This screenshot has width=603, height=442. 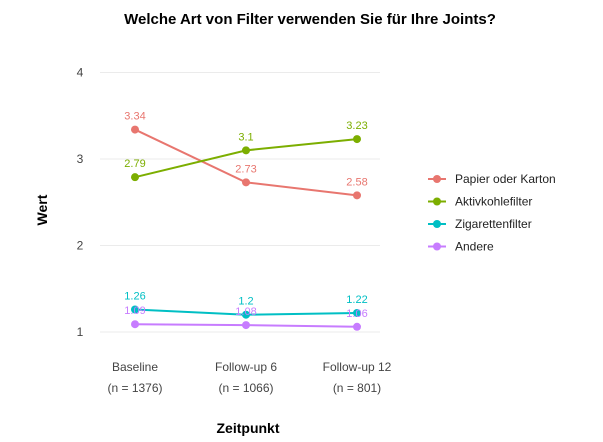 What do you see at coordinates (134, 117) in the screenshot?
I see `data-label: 3.34` at bounding box center [134, 117].